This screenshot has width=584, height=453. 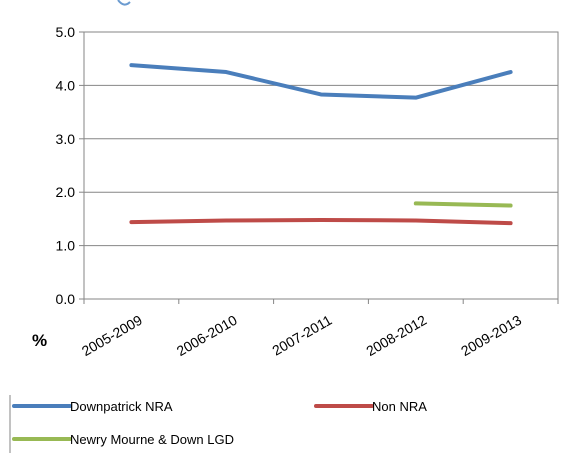 I want to click on legend-label: Downpatrick NRA, so click(x=121, y=406).